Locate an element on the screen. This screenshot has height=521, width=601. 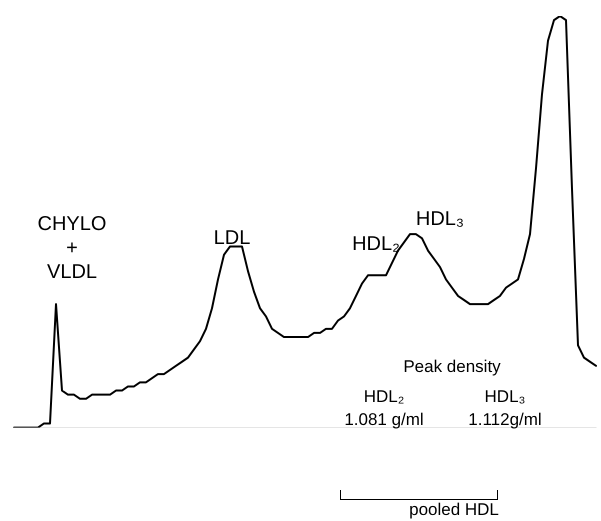
annotation: HDL₂ is located at coordinates (376, 244).